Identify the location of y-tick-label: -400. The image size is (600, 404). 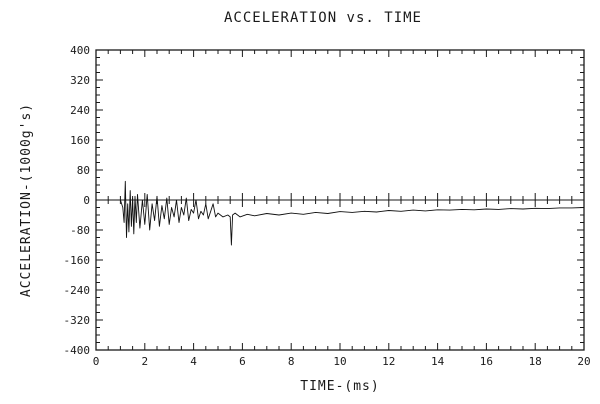
(77, 350).